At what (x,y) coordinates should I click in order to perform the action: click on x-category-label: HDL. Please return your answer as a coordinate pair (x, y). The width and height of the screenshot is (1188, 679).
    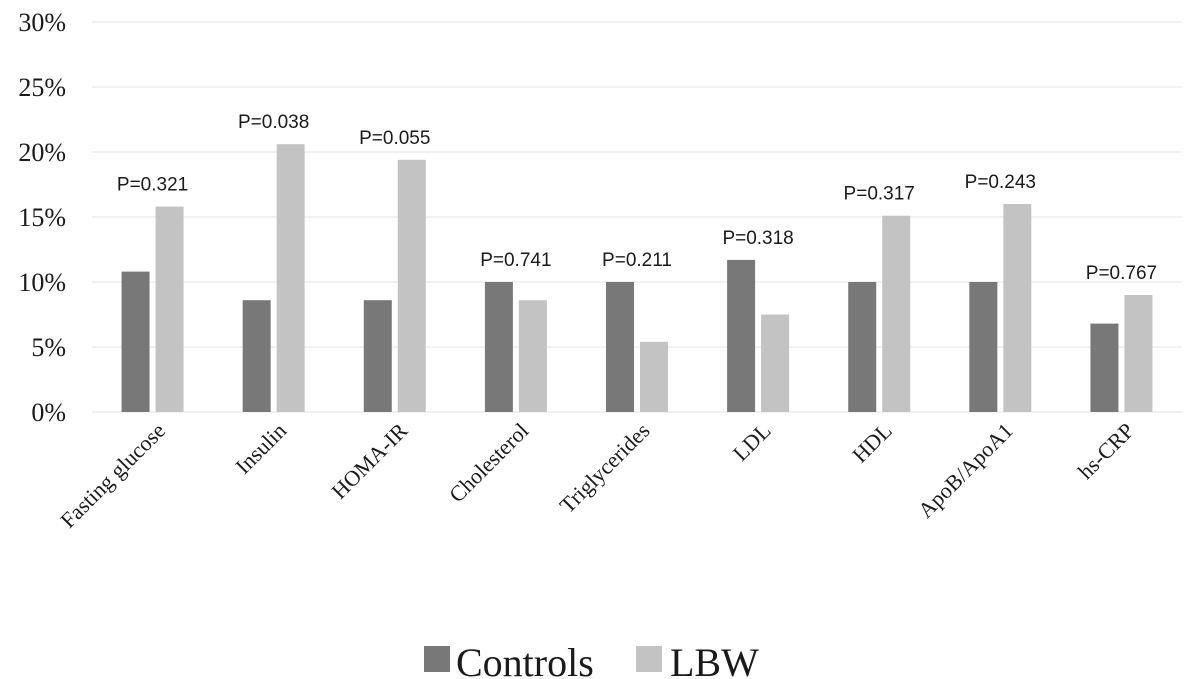
    Looking at the image, I should click on (872, 443).